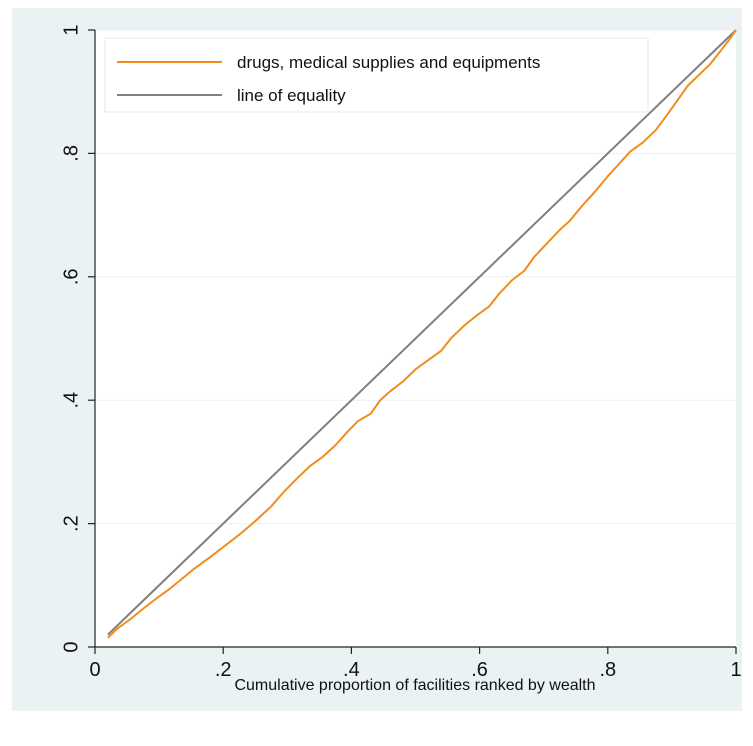  Describe the element at coordinates (607, 670) in the screenshot. I see `x-tick-label-4: .8` at that location.